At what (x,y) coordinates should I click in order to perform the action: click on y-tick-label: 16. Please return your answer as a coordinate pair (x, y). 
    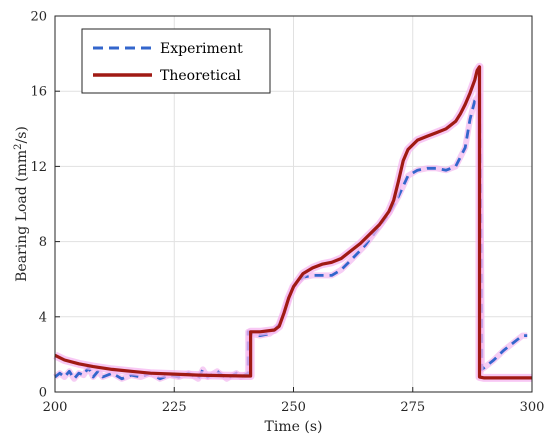
    Looking at the image, I should click on (38, 92).